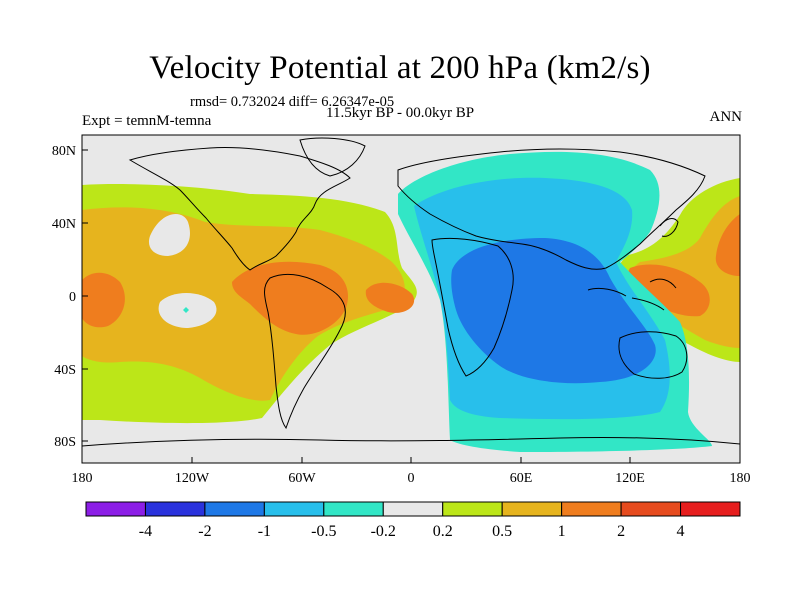  I want to click on plot-title: Velocity Potential at 200 hPa (km2/s), so click(400, 68).